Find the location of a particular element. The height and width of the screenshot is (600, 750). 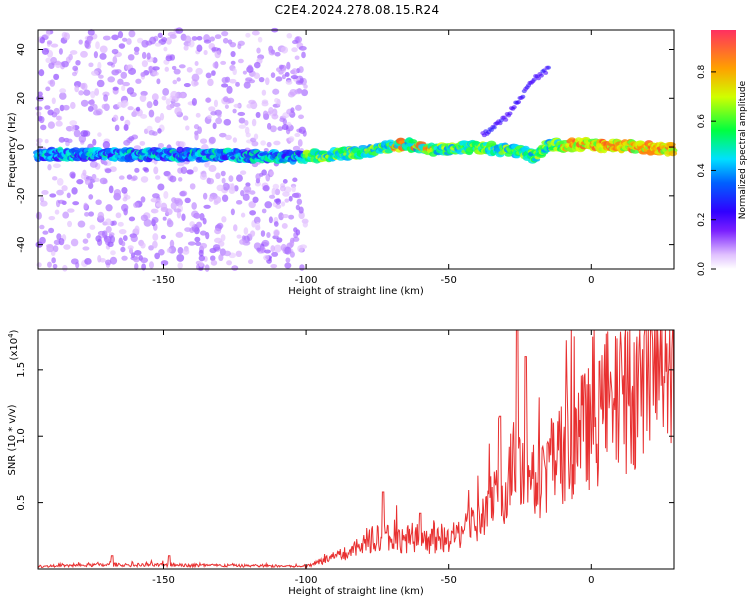

snr-xtick-label: -100 is located at coordinates (306, 580).